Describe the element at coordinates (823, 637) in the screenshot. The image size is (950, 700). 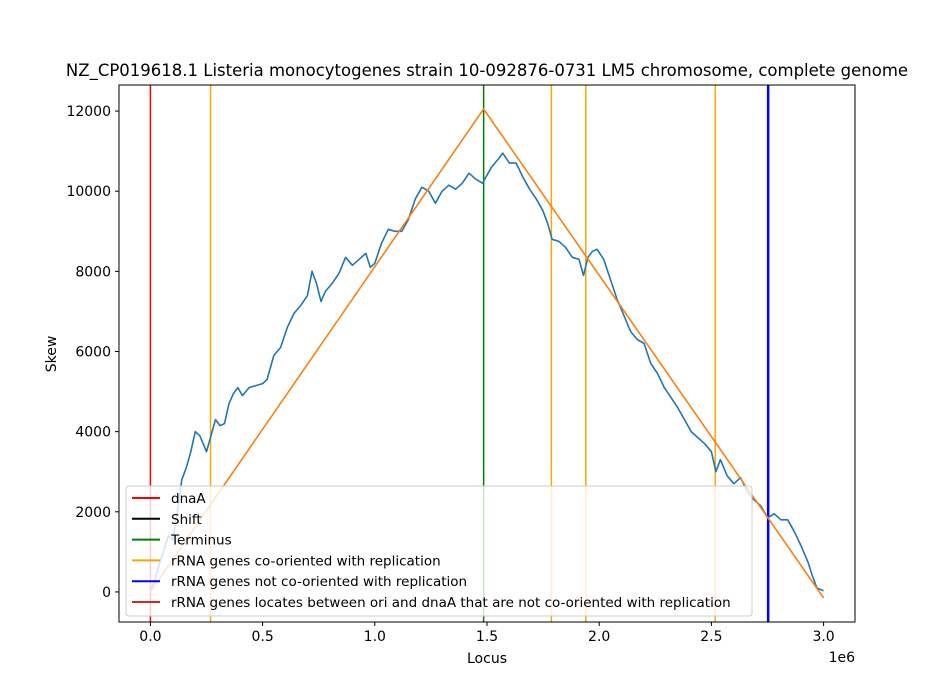
I see `x-tick-label: 3.0` at that location.